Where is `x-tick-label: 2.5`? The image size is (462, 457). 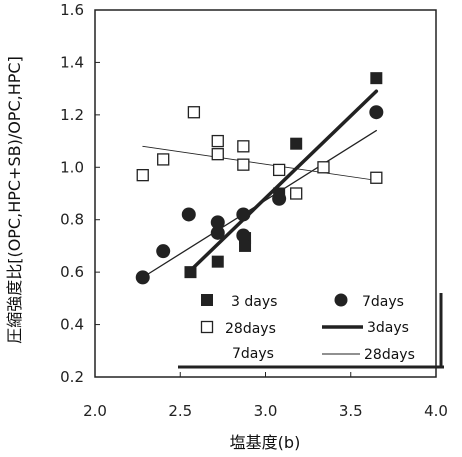
x-tick-label: 2.5 is located at coordinates (180, 411).